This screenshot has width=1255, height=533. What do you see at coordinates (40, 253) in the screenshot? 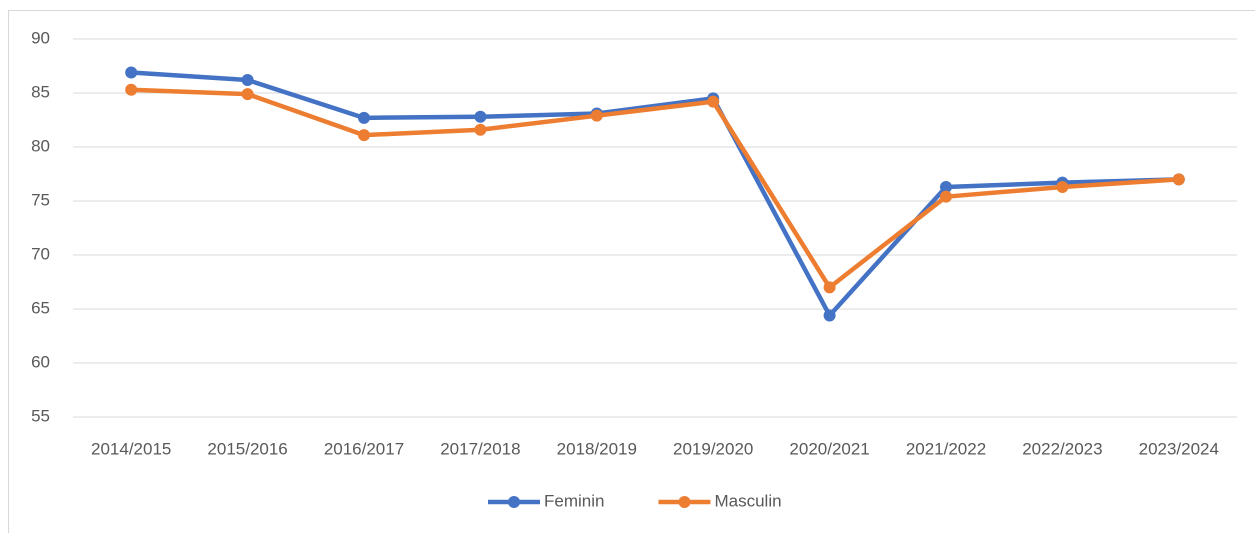
I see `y-tick-label: 70` at bounding box center [40, 253].